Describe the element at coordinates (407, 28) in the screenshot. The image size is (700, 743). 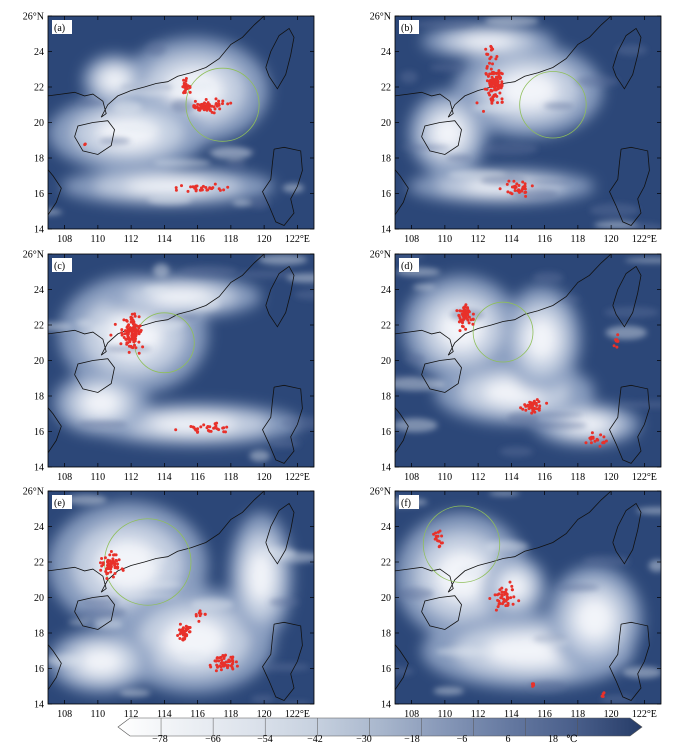
I see `panel-label: (b)` at that location.